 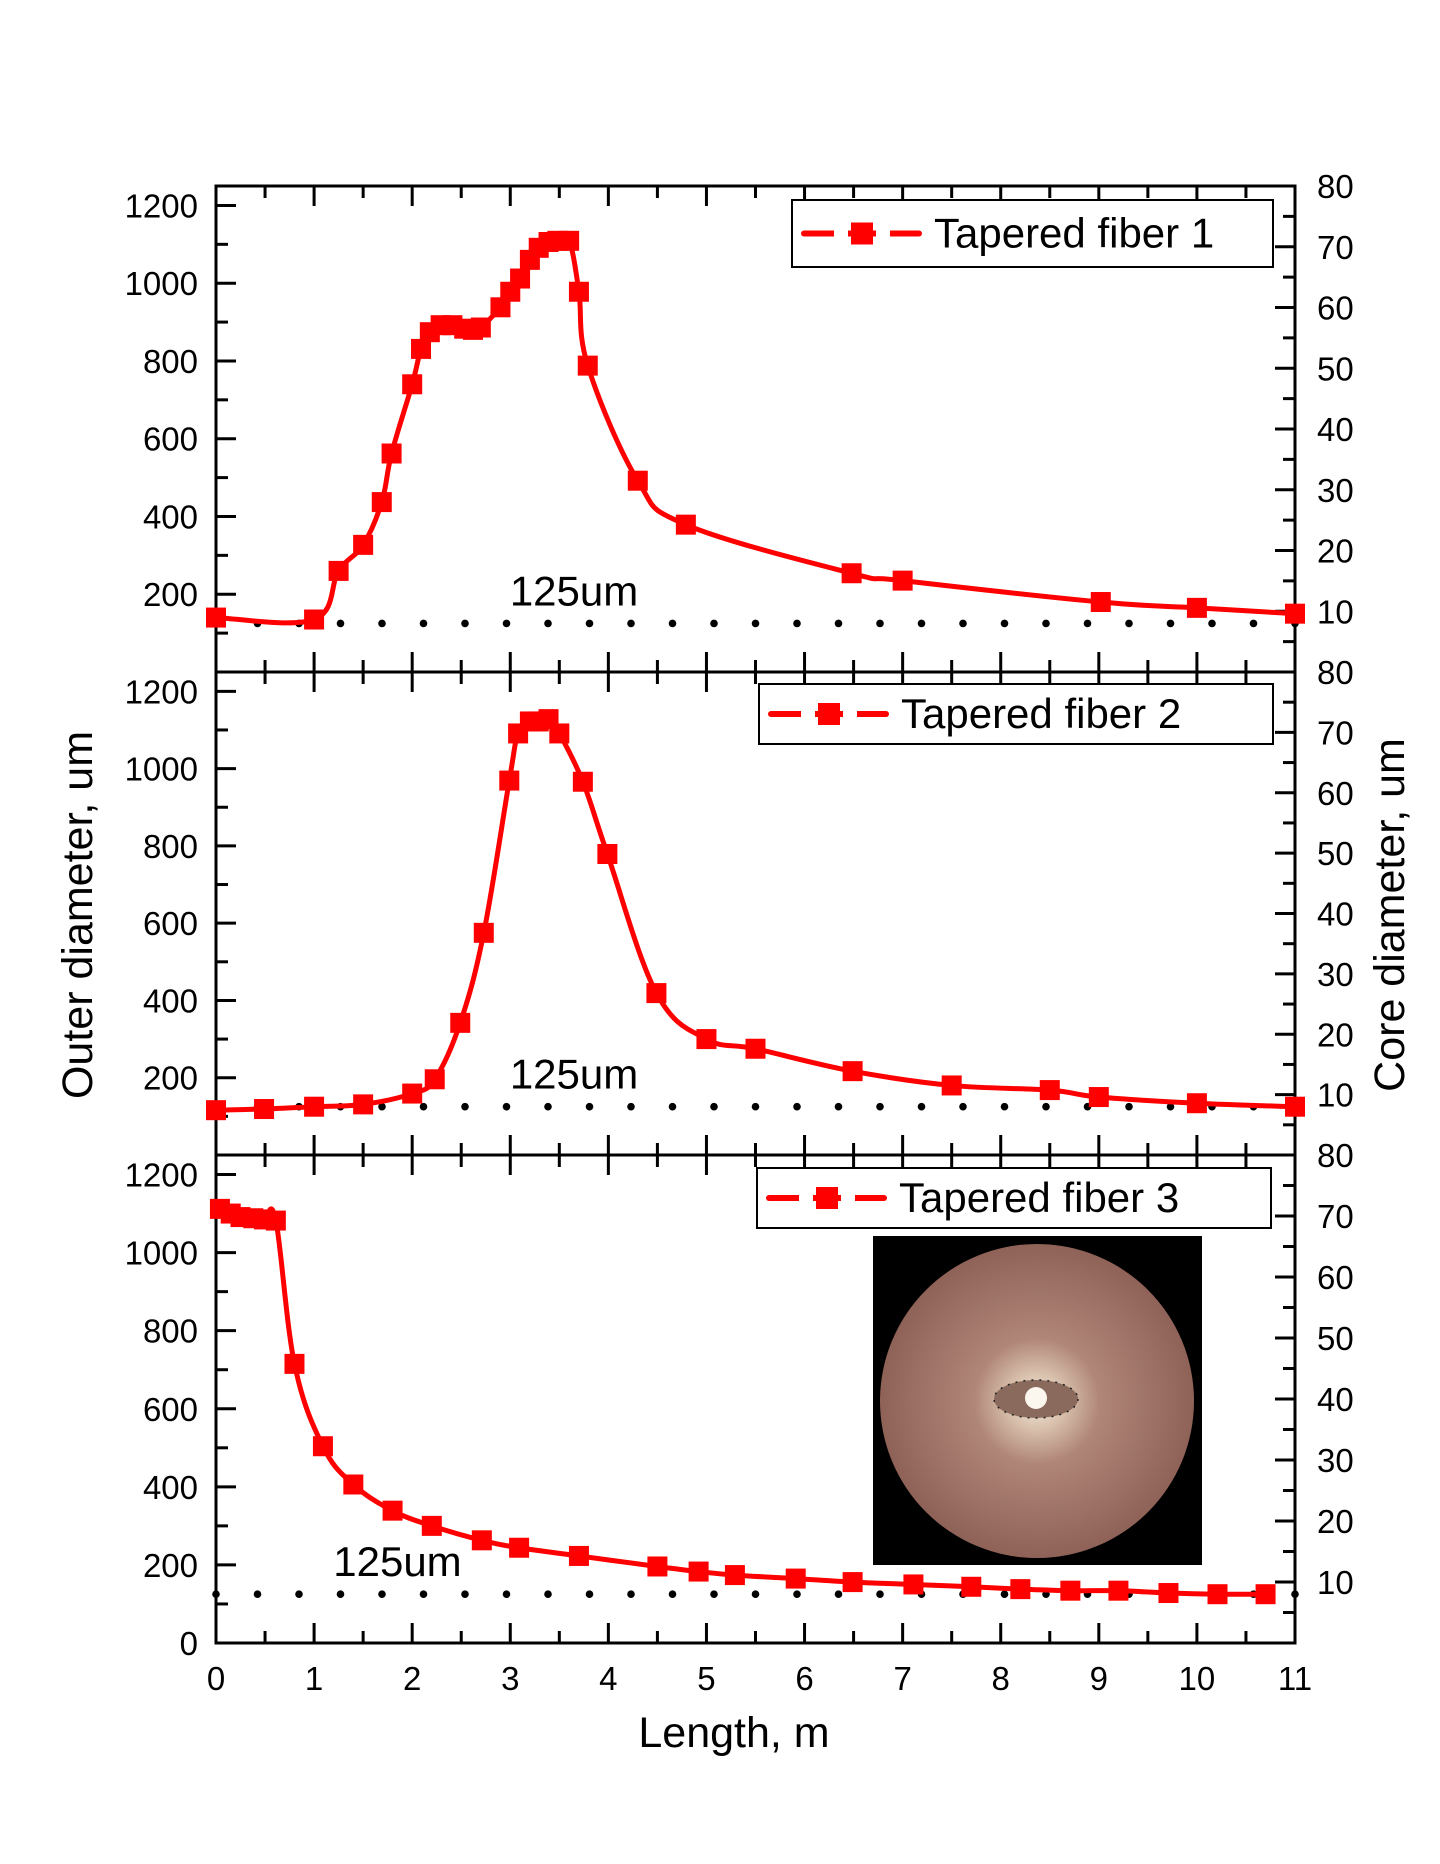 What do you see at coordinates (170, 1565) in the screenshot?
I see `y-tick-label: 200` at bounding box center [170, 1565].